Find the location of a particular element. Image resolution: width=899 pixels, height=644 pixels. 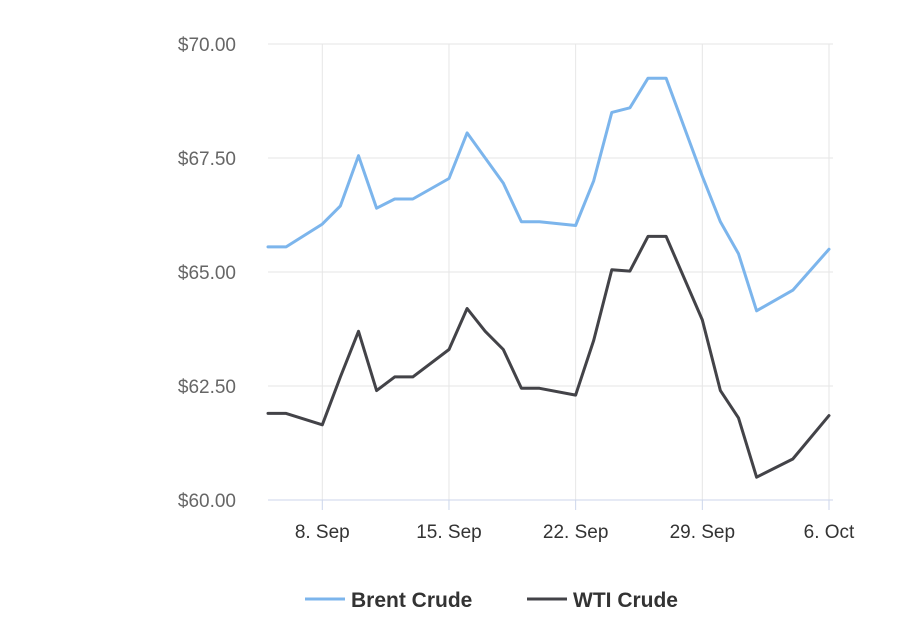

legend-item-wti-crude: WTI Crude is located at coordinates (602, 600).